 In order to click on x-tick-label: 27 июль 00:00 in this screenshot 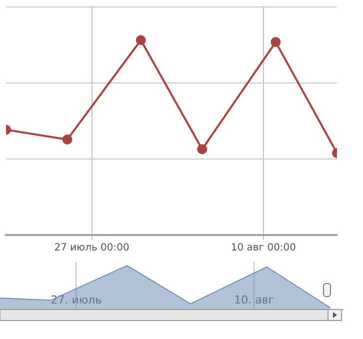, I will do `click(92, 248)`.